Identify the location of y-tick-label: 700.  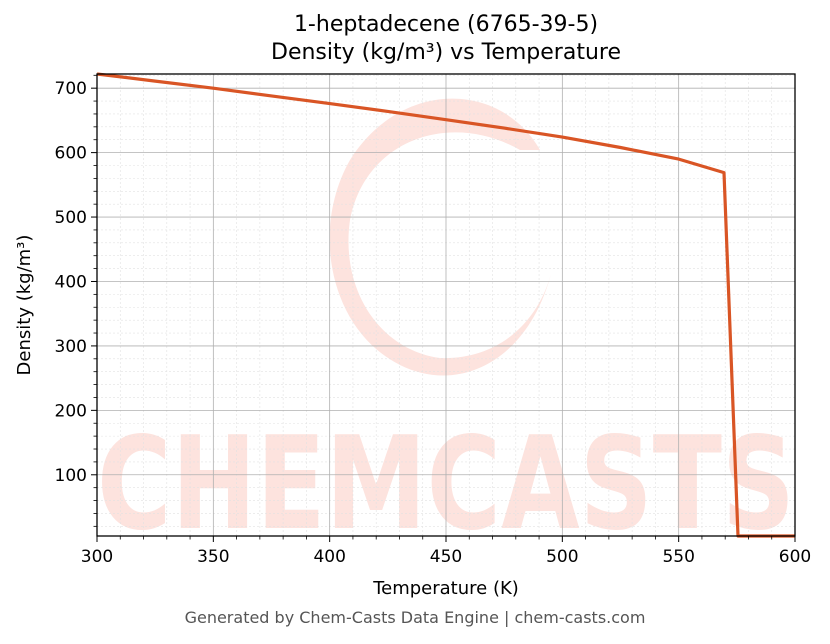
(71, 89).